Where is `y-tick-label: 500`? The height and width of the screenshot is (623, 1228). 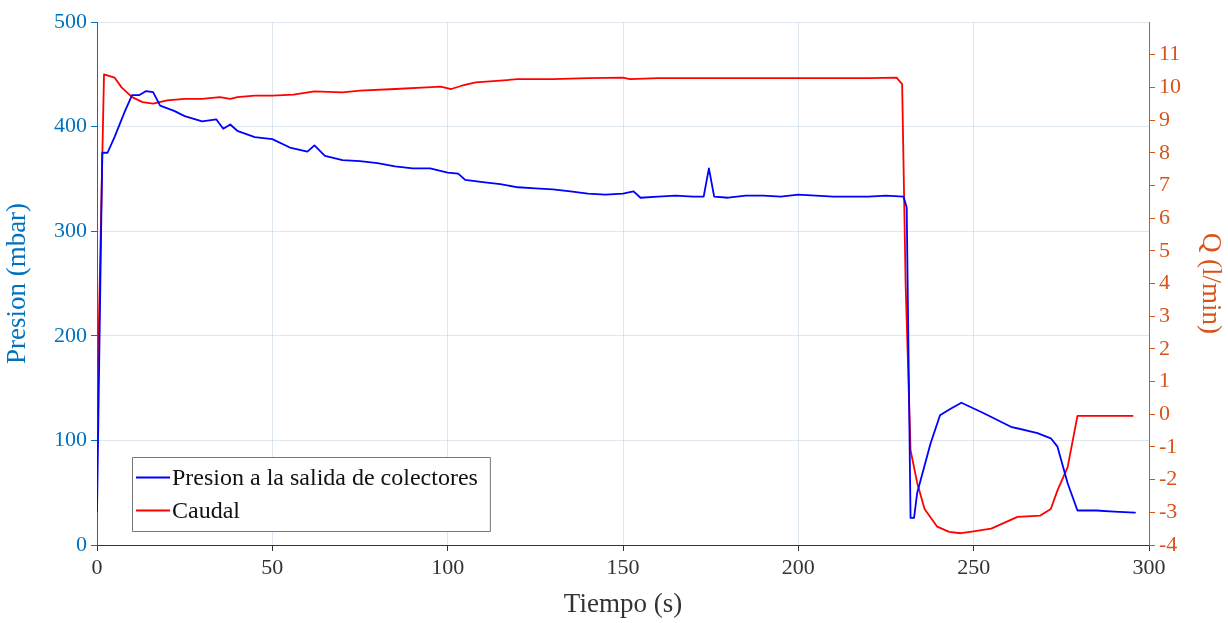 y-tick-label: 500 is located at coordinates (70, 20).